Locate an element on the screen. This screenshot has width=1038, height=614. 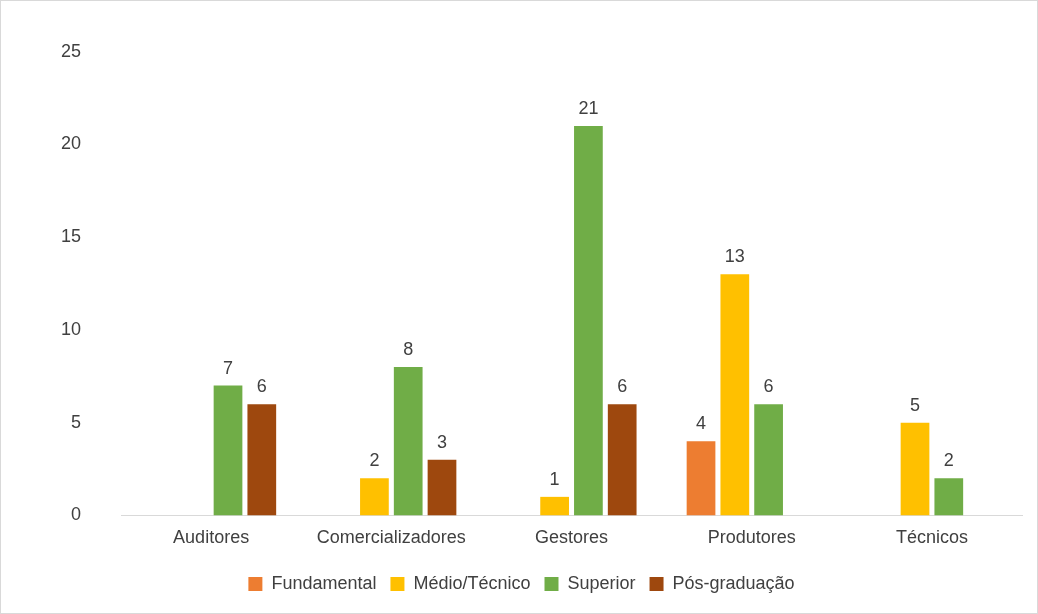
data-label: 3 is located at coordinates (441, 441).